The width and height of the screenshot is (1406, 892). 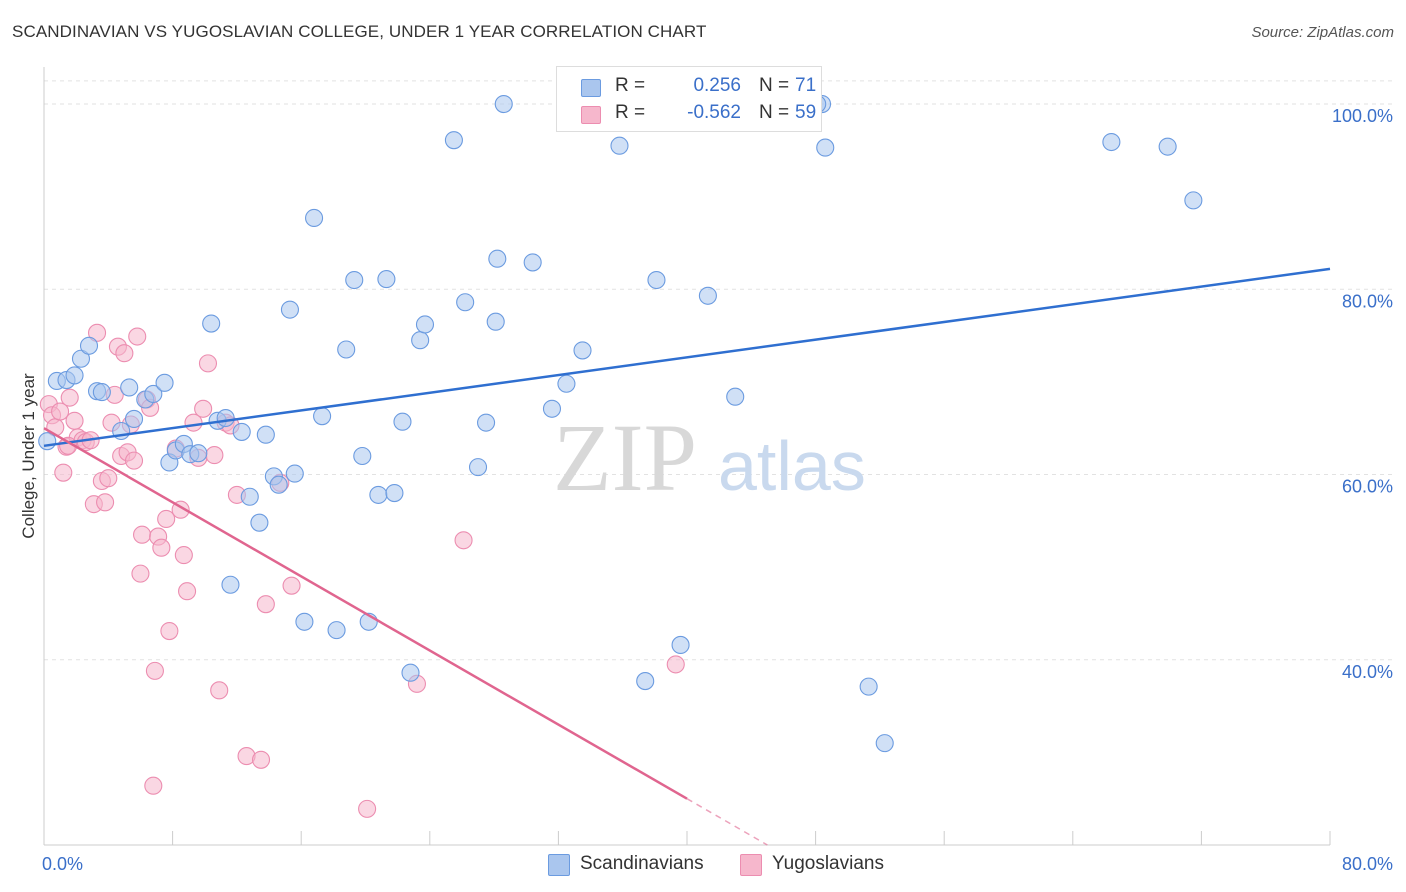 I want to click on x-tick-label: 0.0%, so click(x=62, y=864).